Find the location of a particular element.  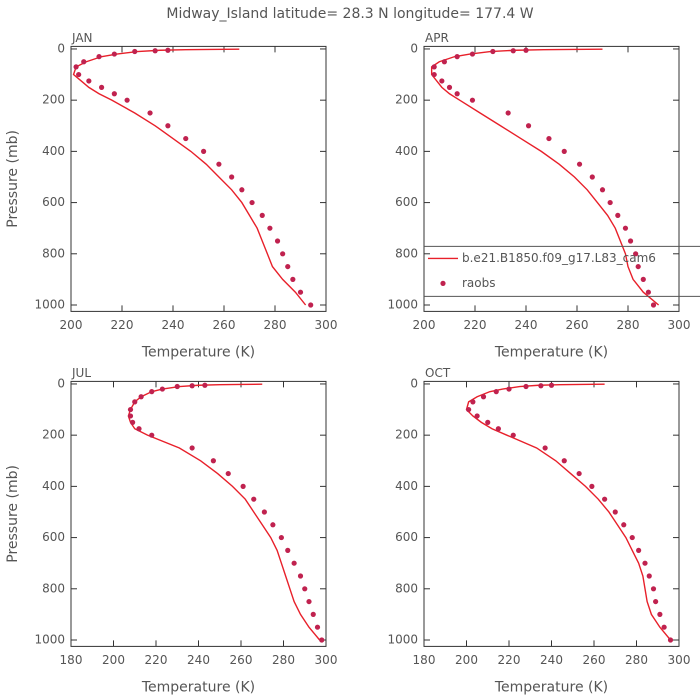

panel-label: APR is located at coordinates (437, 38).